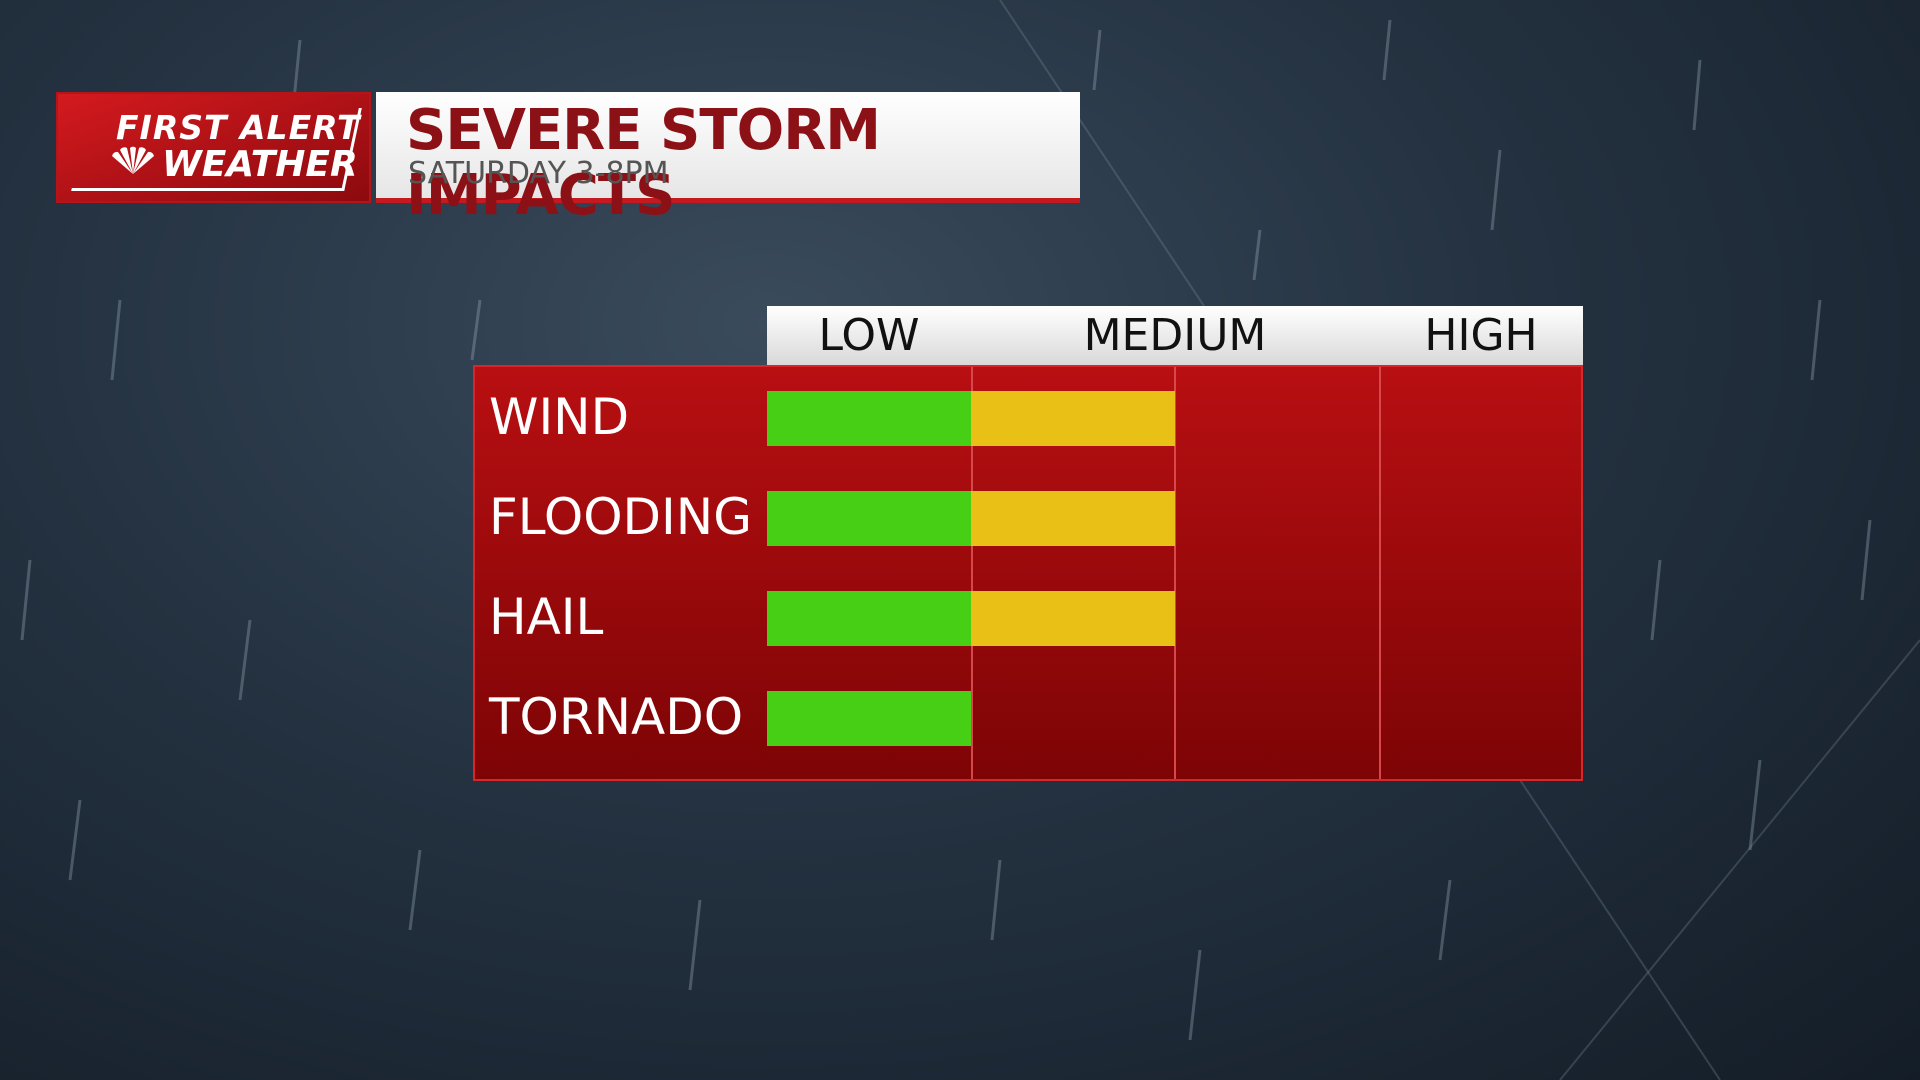 This screenshot has width=1920, height=1080. What do you see at coordinates (1481, 335) in the screenshot?
I see `column-label: HIGH` at bounding box center [1481, 335].